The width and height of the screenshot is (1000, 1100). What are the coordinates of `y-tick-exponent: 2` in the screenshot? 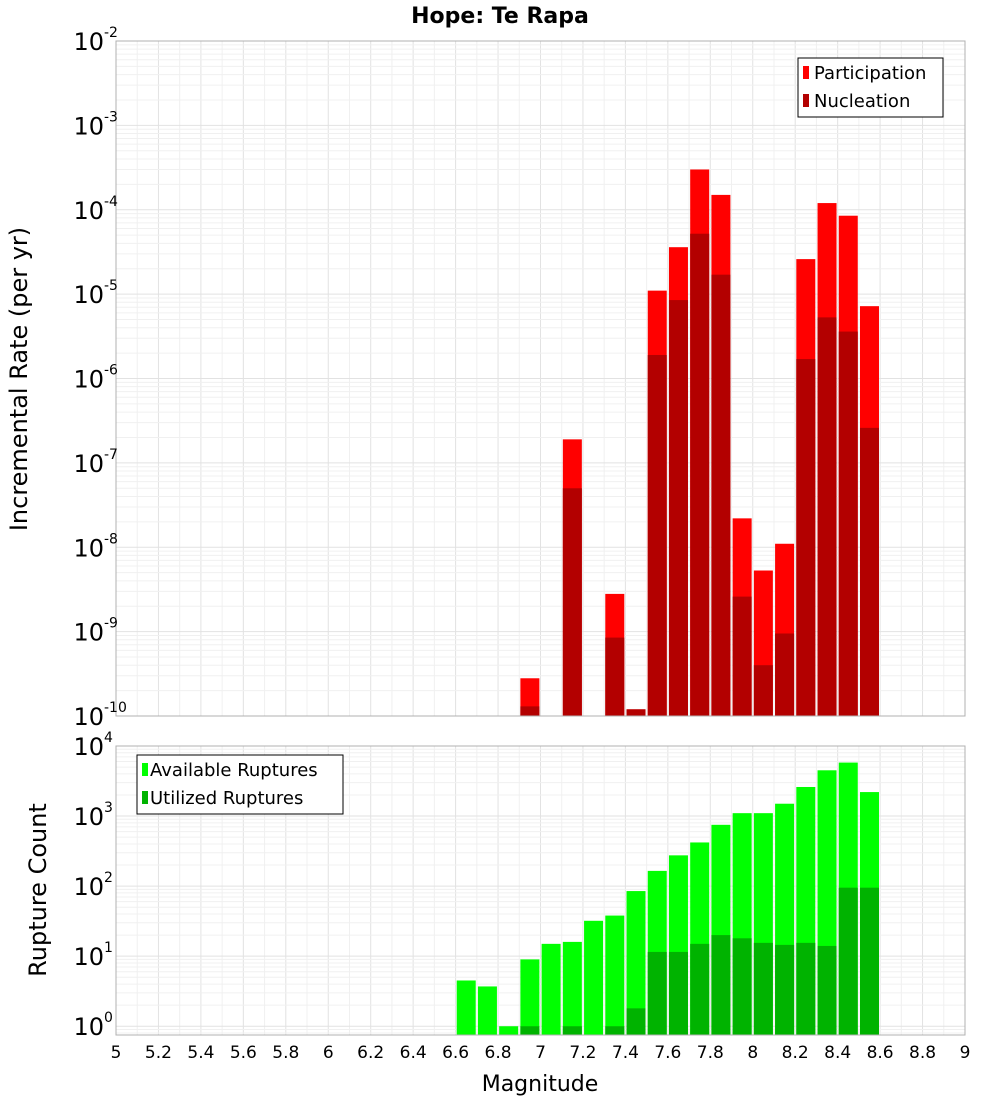 It's located at (108, 878).